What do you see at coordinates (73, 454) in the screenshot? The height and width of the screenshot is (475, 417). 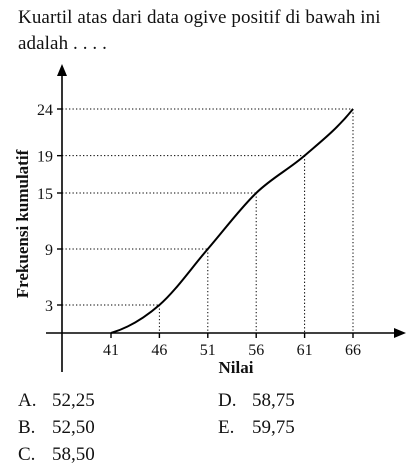 I see `option-value: 58,50` at bounding box center [73, 454].